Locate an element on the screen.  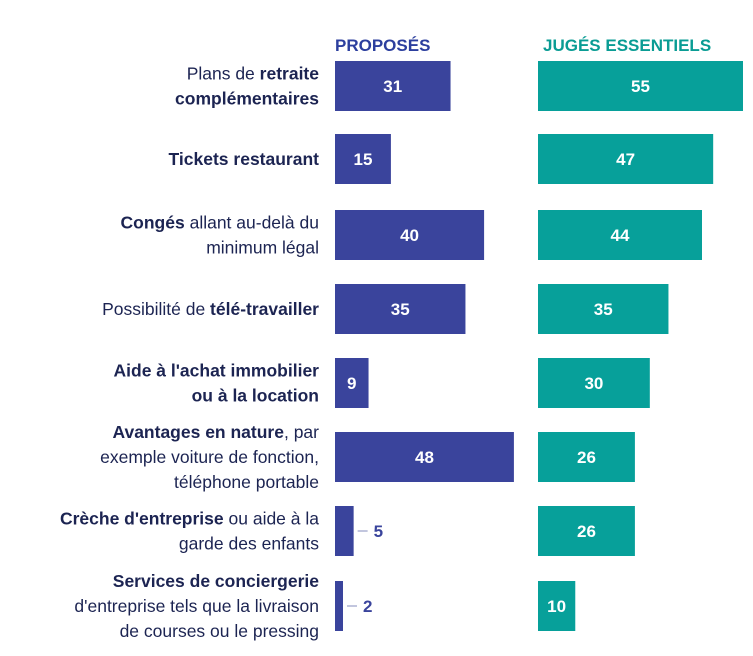
header-essentiels: JUGÉS ESSENTIELS is located at coordinates (627, 45).